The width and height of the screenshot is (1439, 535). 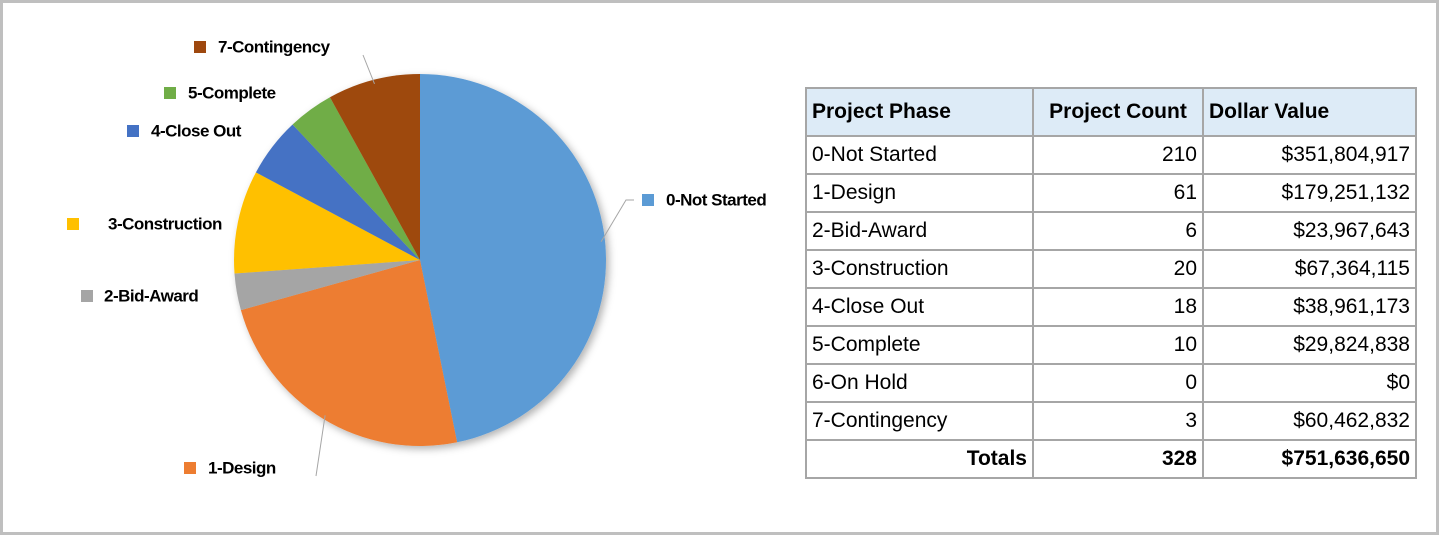 What do you see at coordinates (1309, 193) in the screenshot?
I see `table-cell: $179,251,132` at bounding box center [1309, 193].